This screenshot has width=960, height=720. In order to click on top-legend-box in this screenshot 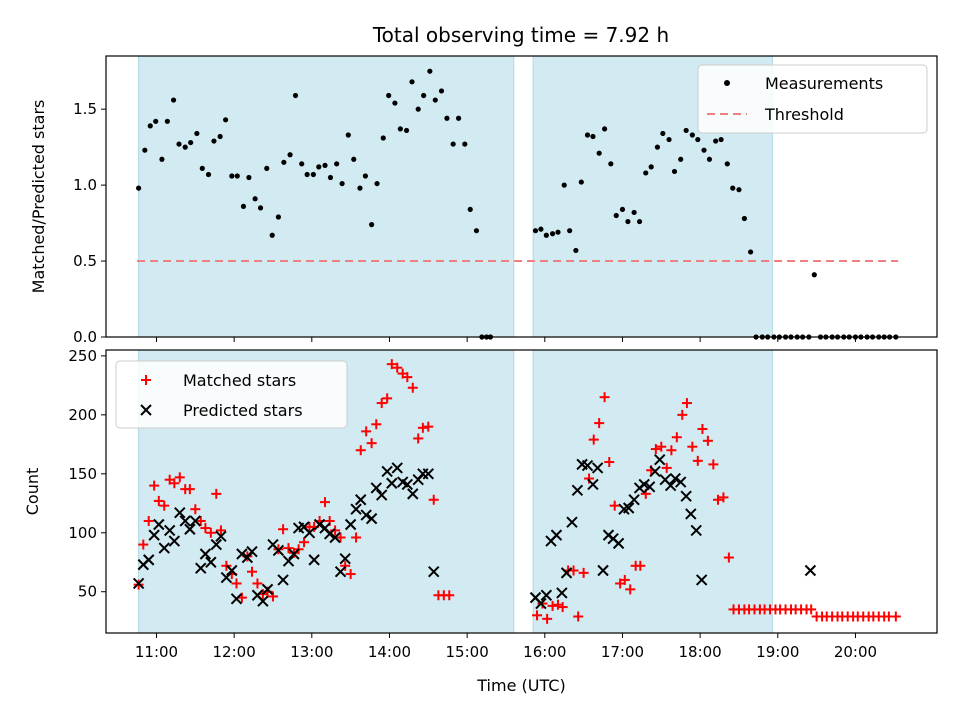, I will do `click(812, 99)`.